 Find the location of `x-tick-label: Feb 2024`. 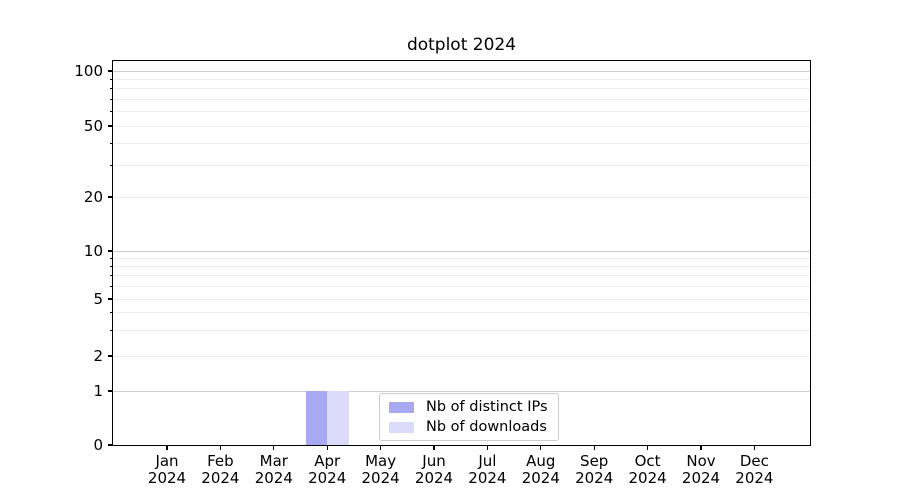

x-tick-label: Feb 2024 is located at coordinates (220, 469).